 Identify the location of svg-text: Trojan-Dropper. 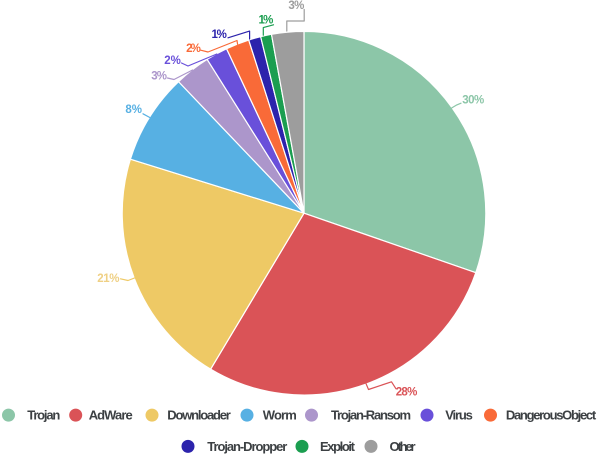
(247, 446).